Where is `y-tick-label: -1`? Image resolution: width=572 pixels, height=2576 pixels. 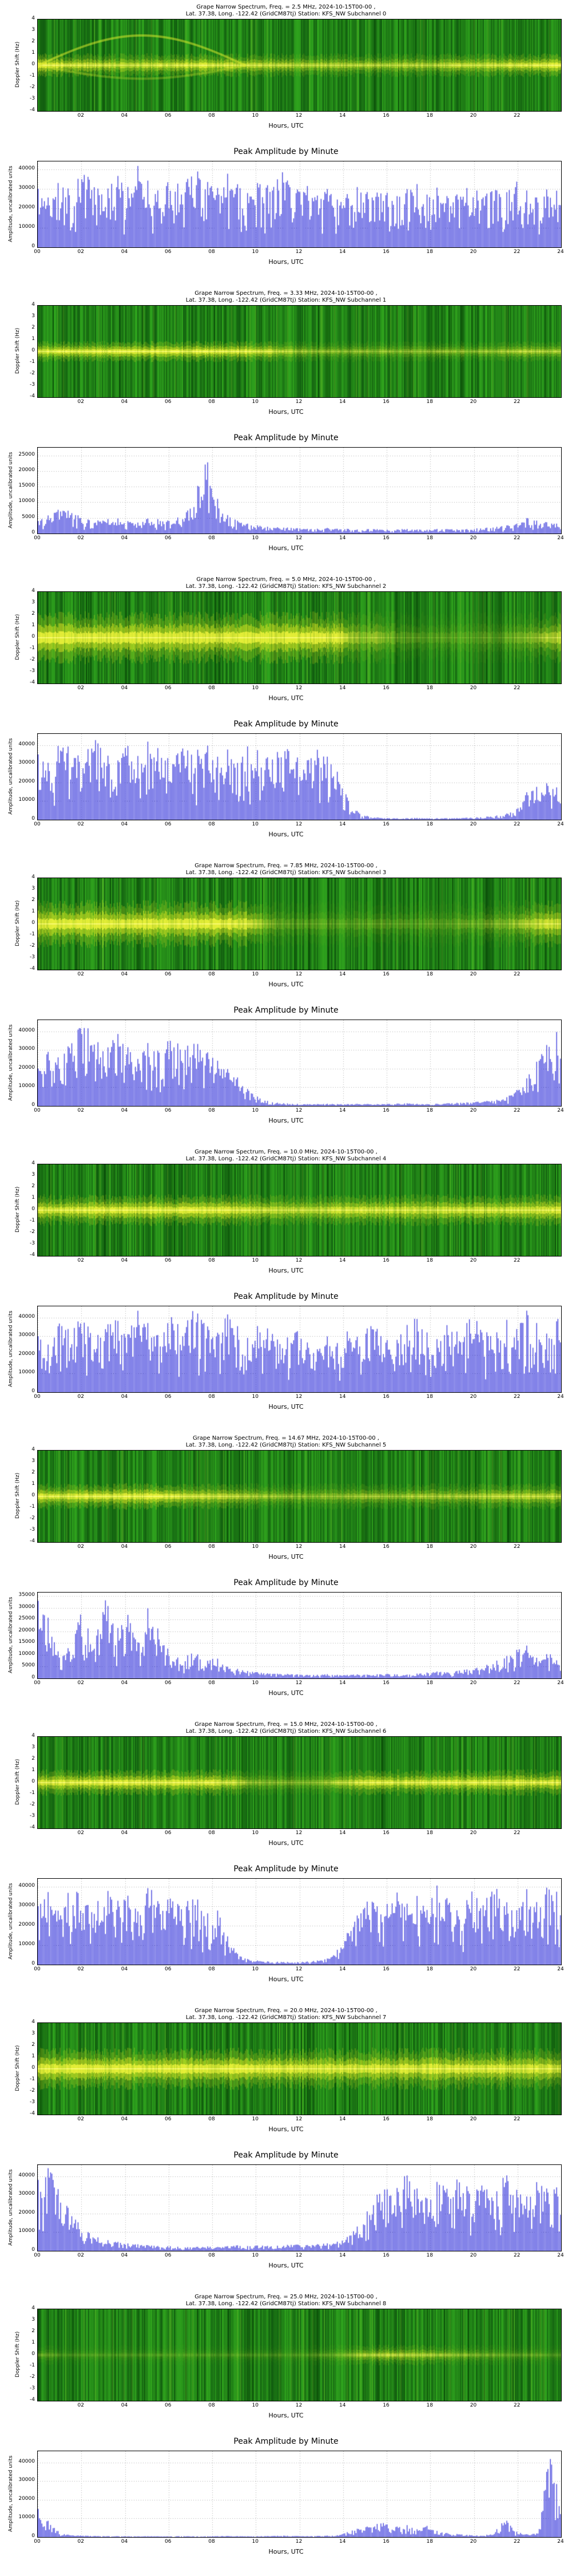
y-tick-label: -1 is located at coordinates (32, 934).